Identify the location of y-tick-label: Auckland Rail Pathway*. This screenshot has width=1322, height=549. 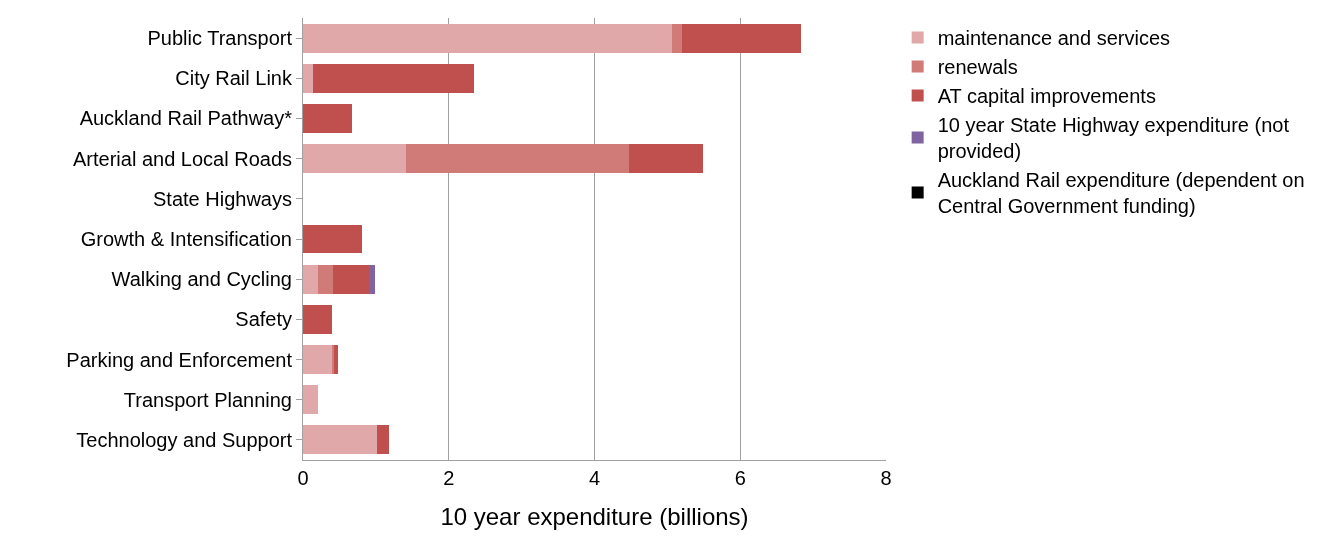
(186, 118).